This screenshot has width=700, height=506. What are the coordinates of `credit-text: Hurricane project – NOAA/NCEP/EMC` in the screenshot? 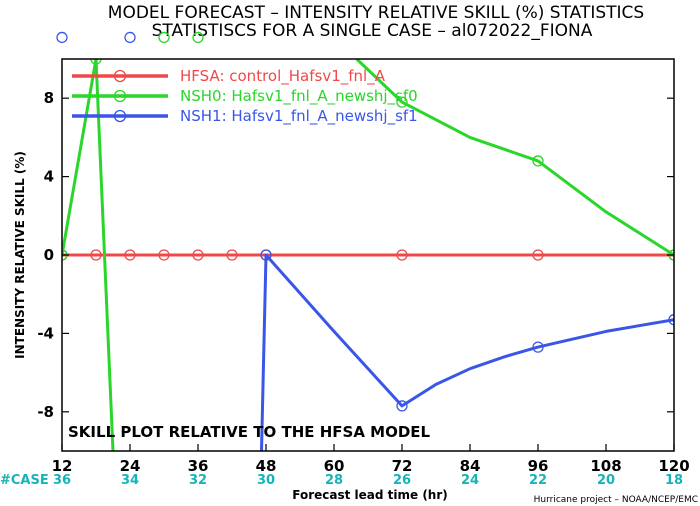 It's located at (616, 500).